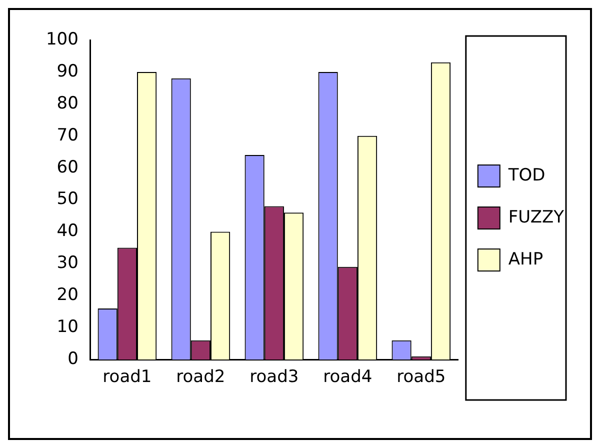 This screenshot has width=599, height=446. Describe the element at coordinates (67, 103) in the screenshot. I see `y-tick-label: 80` at that location.